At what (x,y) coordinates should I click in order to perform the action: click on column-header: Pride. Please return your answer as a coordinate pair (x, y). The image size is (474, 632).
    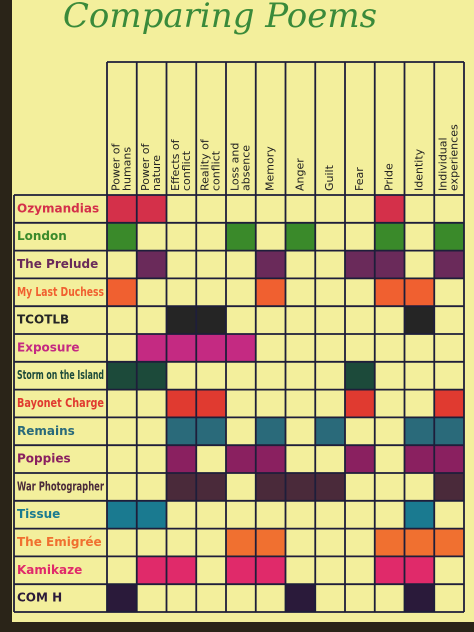
    Looking at the image, I should click on (389, 177).